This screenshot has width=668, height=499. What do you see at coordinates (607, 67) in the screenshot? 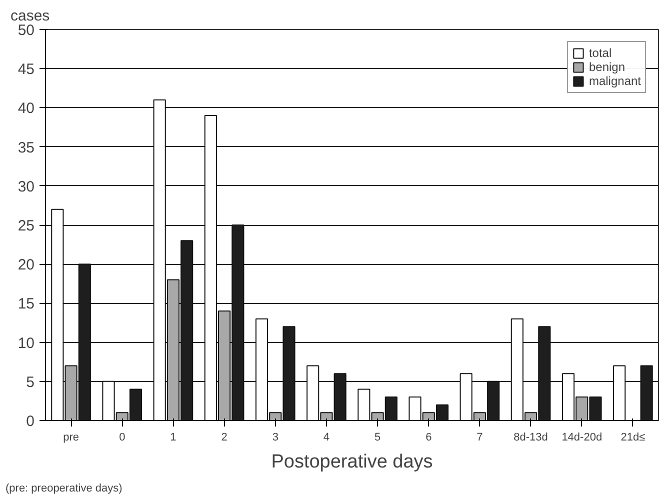
I see `legend-label: benign` at bounding box center [607, 67].